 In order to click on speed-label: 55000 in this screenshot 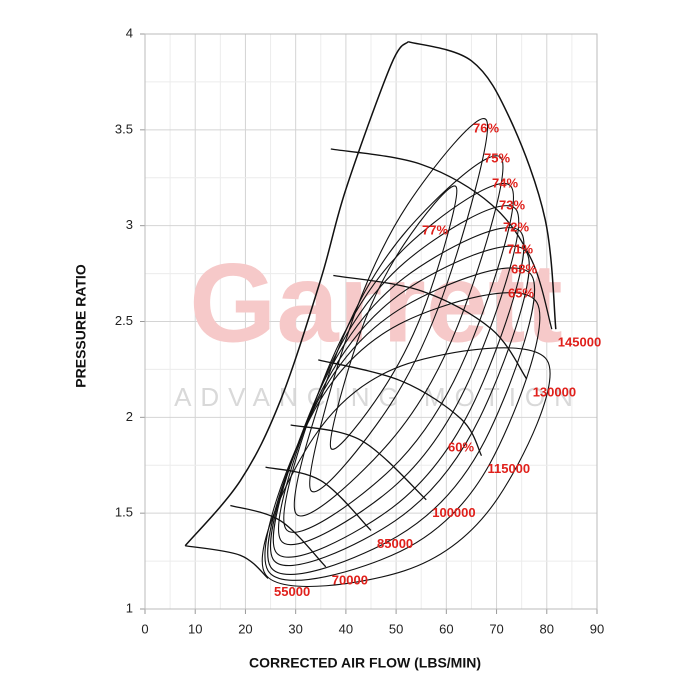, I will do `click(292, 591)`.